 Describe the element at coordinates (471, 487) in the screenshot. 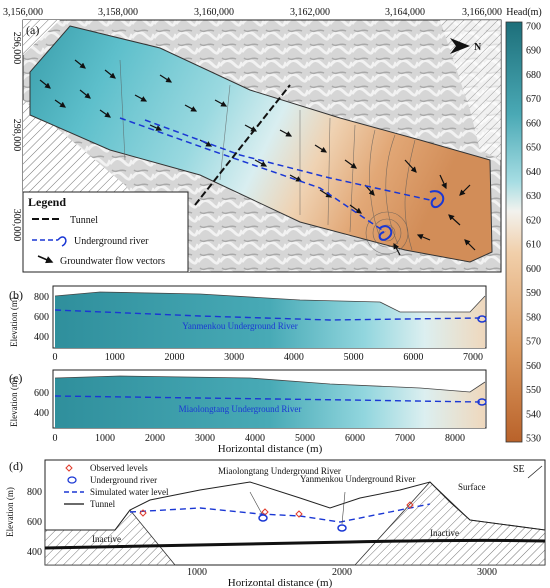

I see `annotation-surface: Surface` at that location.